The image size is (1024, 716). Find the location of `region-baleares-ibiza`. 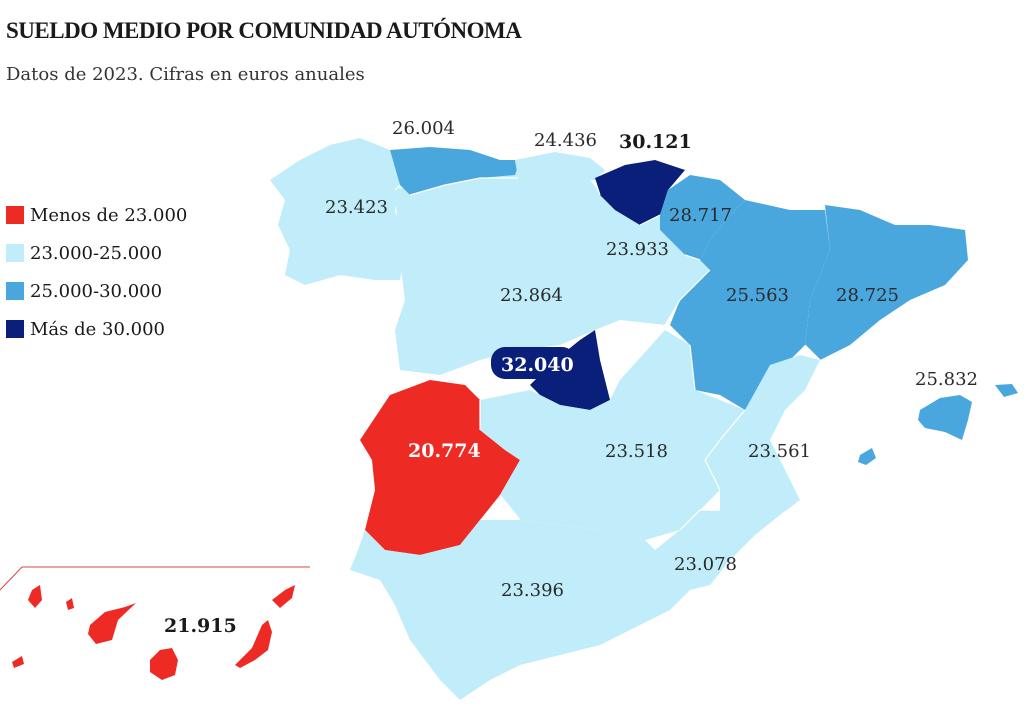

region-baleares-ibiza is located at coordinates (867, 456).